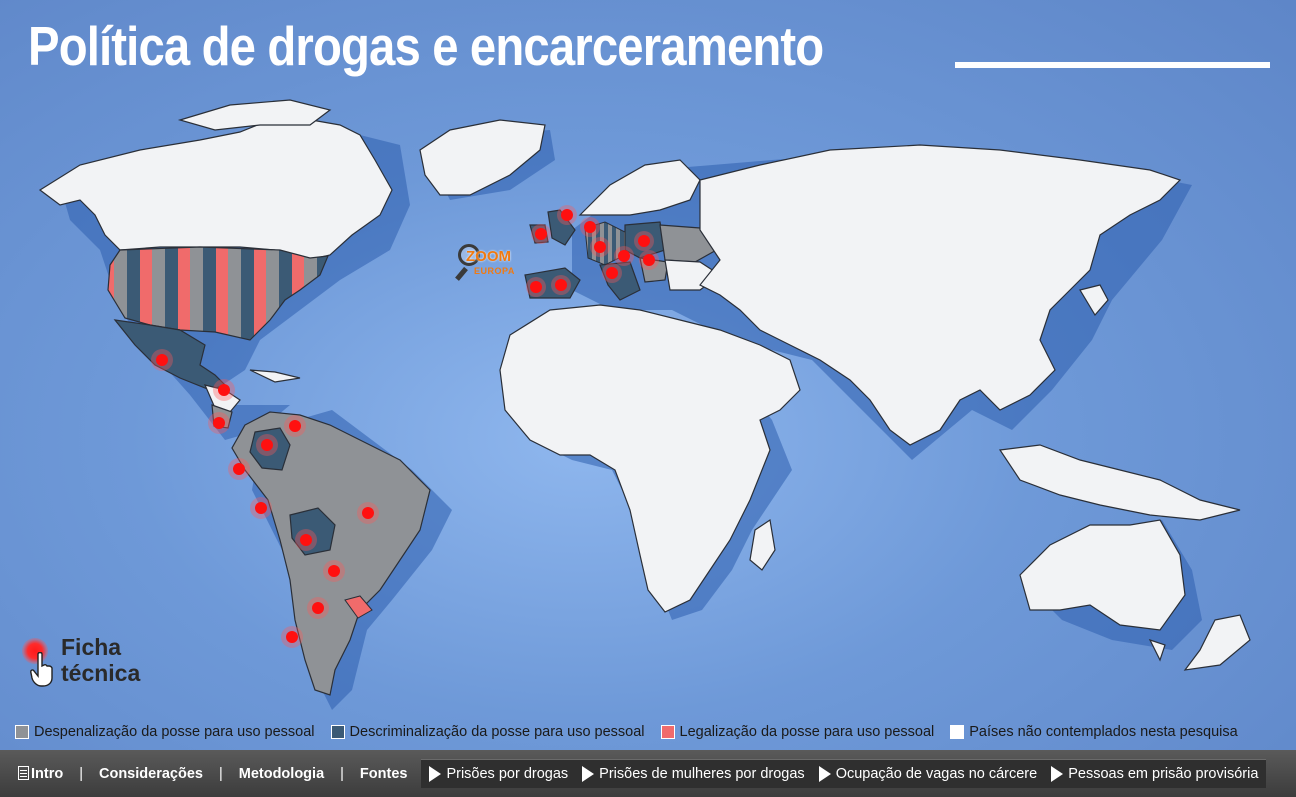 The width and height of the screenshot is (1296, 797). I want to click on tab-prisao-provisoria: Pessoas em prisão provisória, so click(1154, 774).